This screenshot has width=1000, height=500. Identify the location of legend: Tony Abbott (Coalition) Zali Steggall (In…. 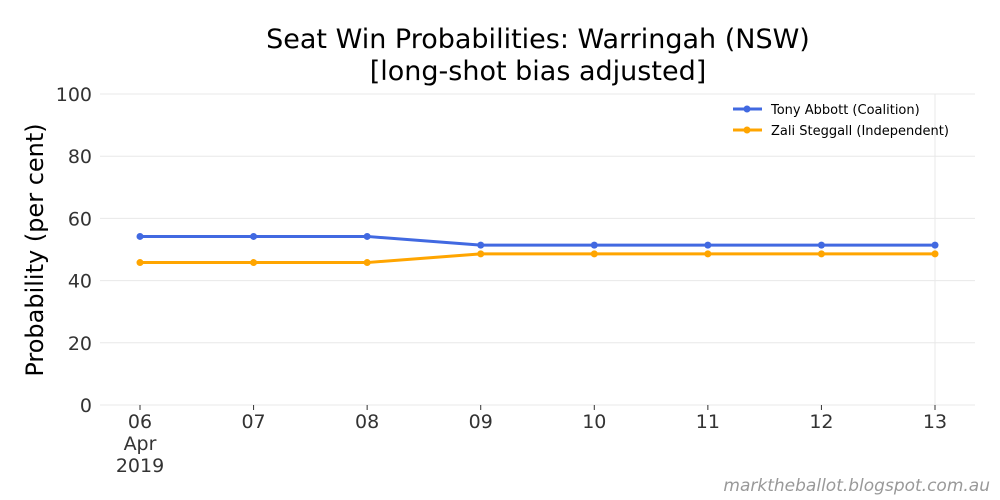
(841, 121).